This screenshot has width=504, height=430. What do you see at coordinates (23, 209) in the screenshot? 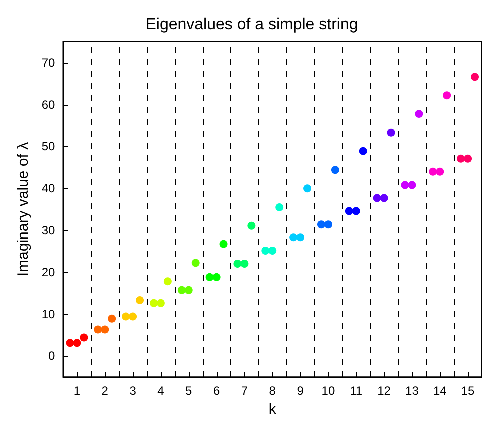
I see `y-axis-title: Imaginary value of λ` at bounding box center [23, 209].